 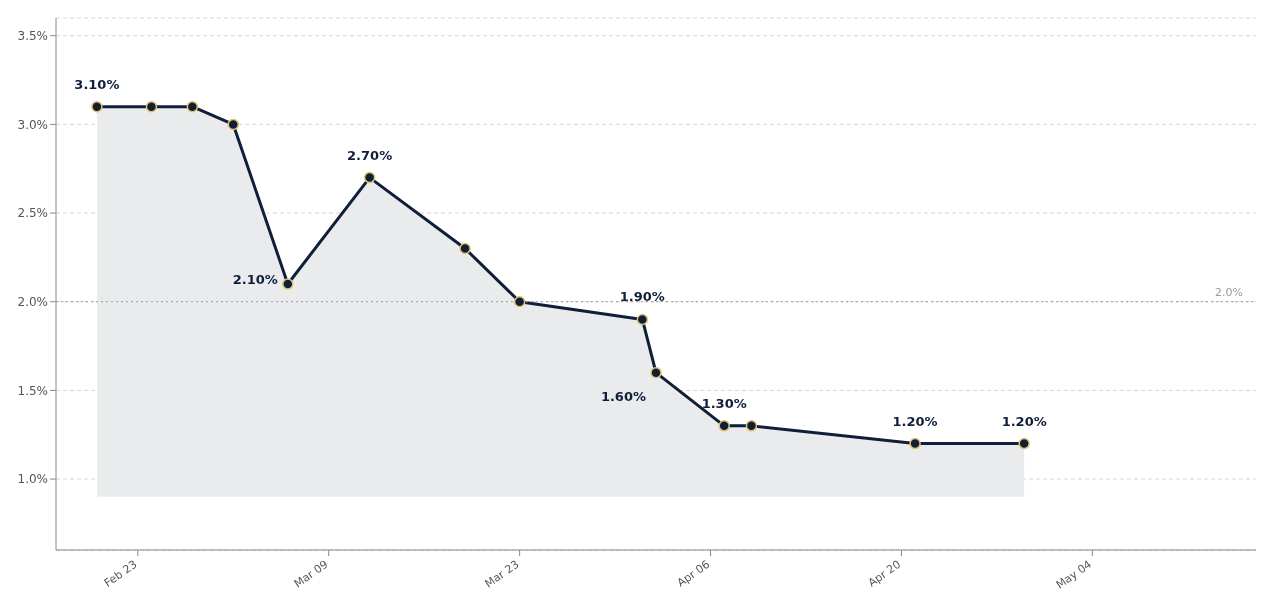 I want to click on x-tick-label: Feb 23, so click(x=120, y=573).